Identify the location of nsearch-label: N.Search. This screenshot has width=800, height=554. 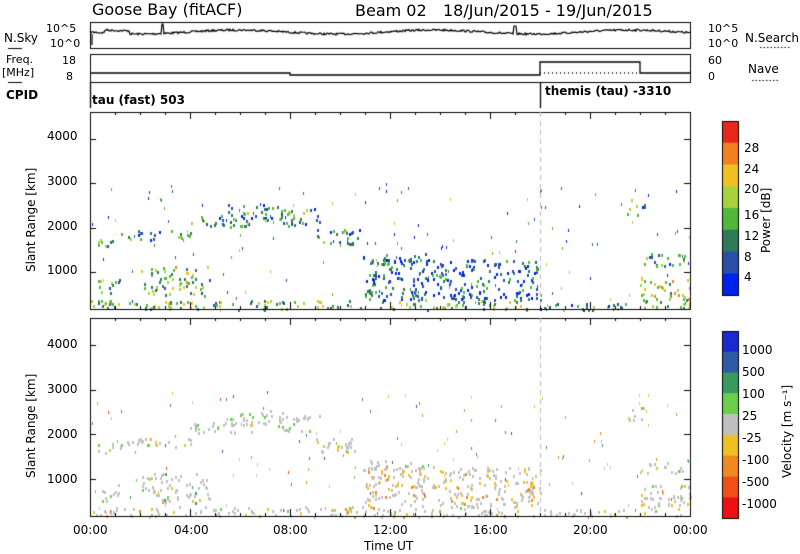
(772, 38).